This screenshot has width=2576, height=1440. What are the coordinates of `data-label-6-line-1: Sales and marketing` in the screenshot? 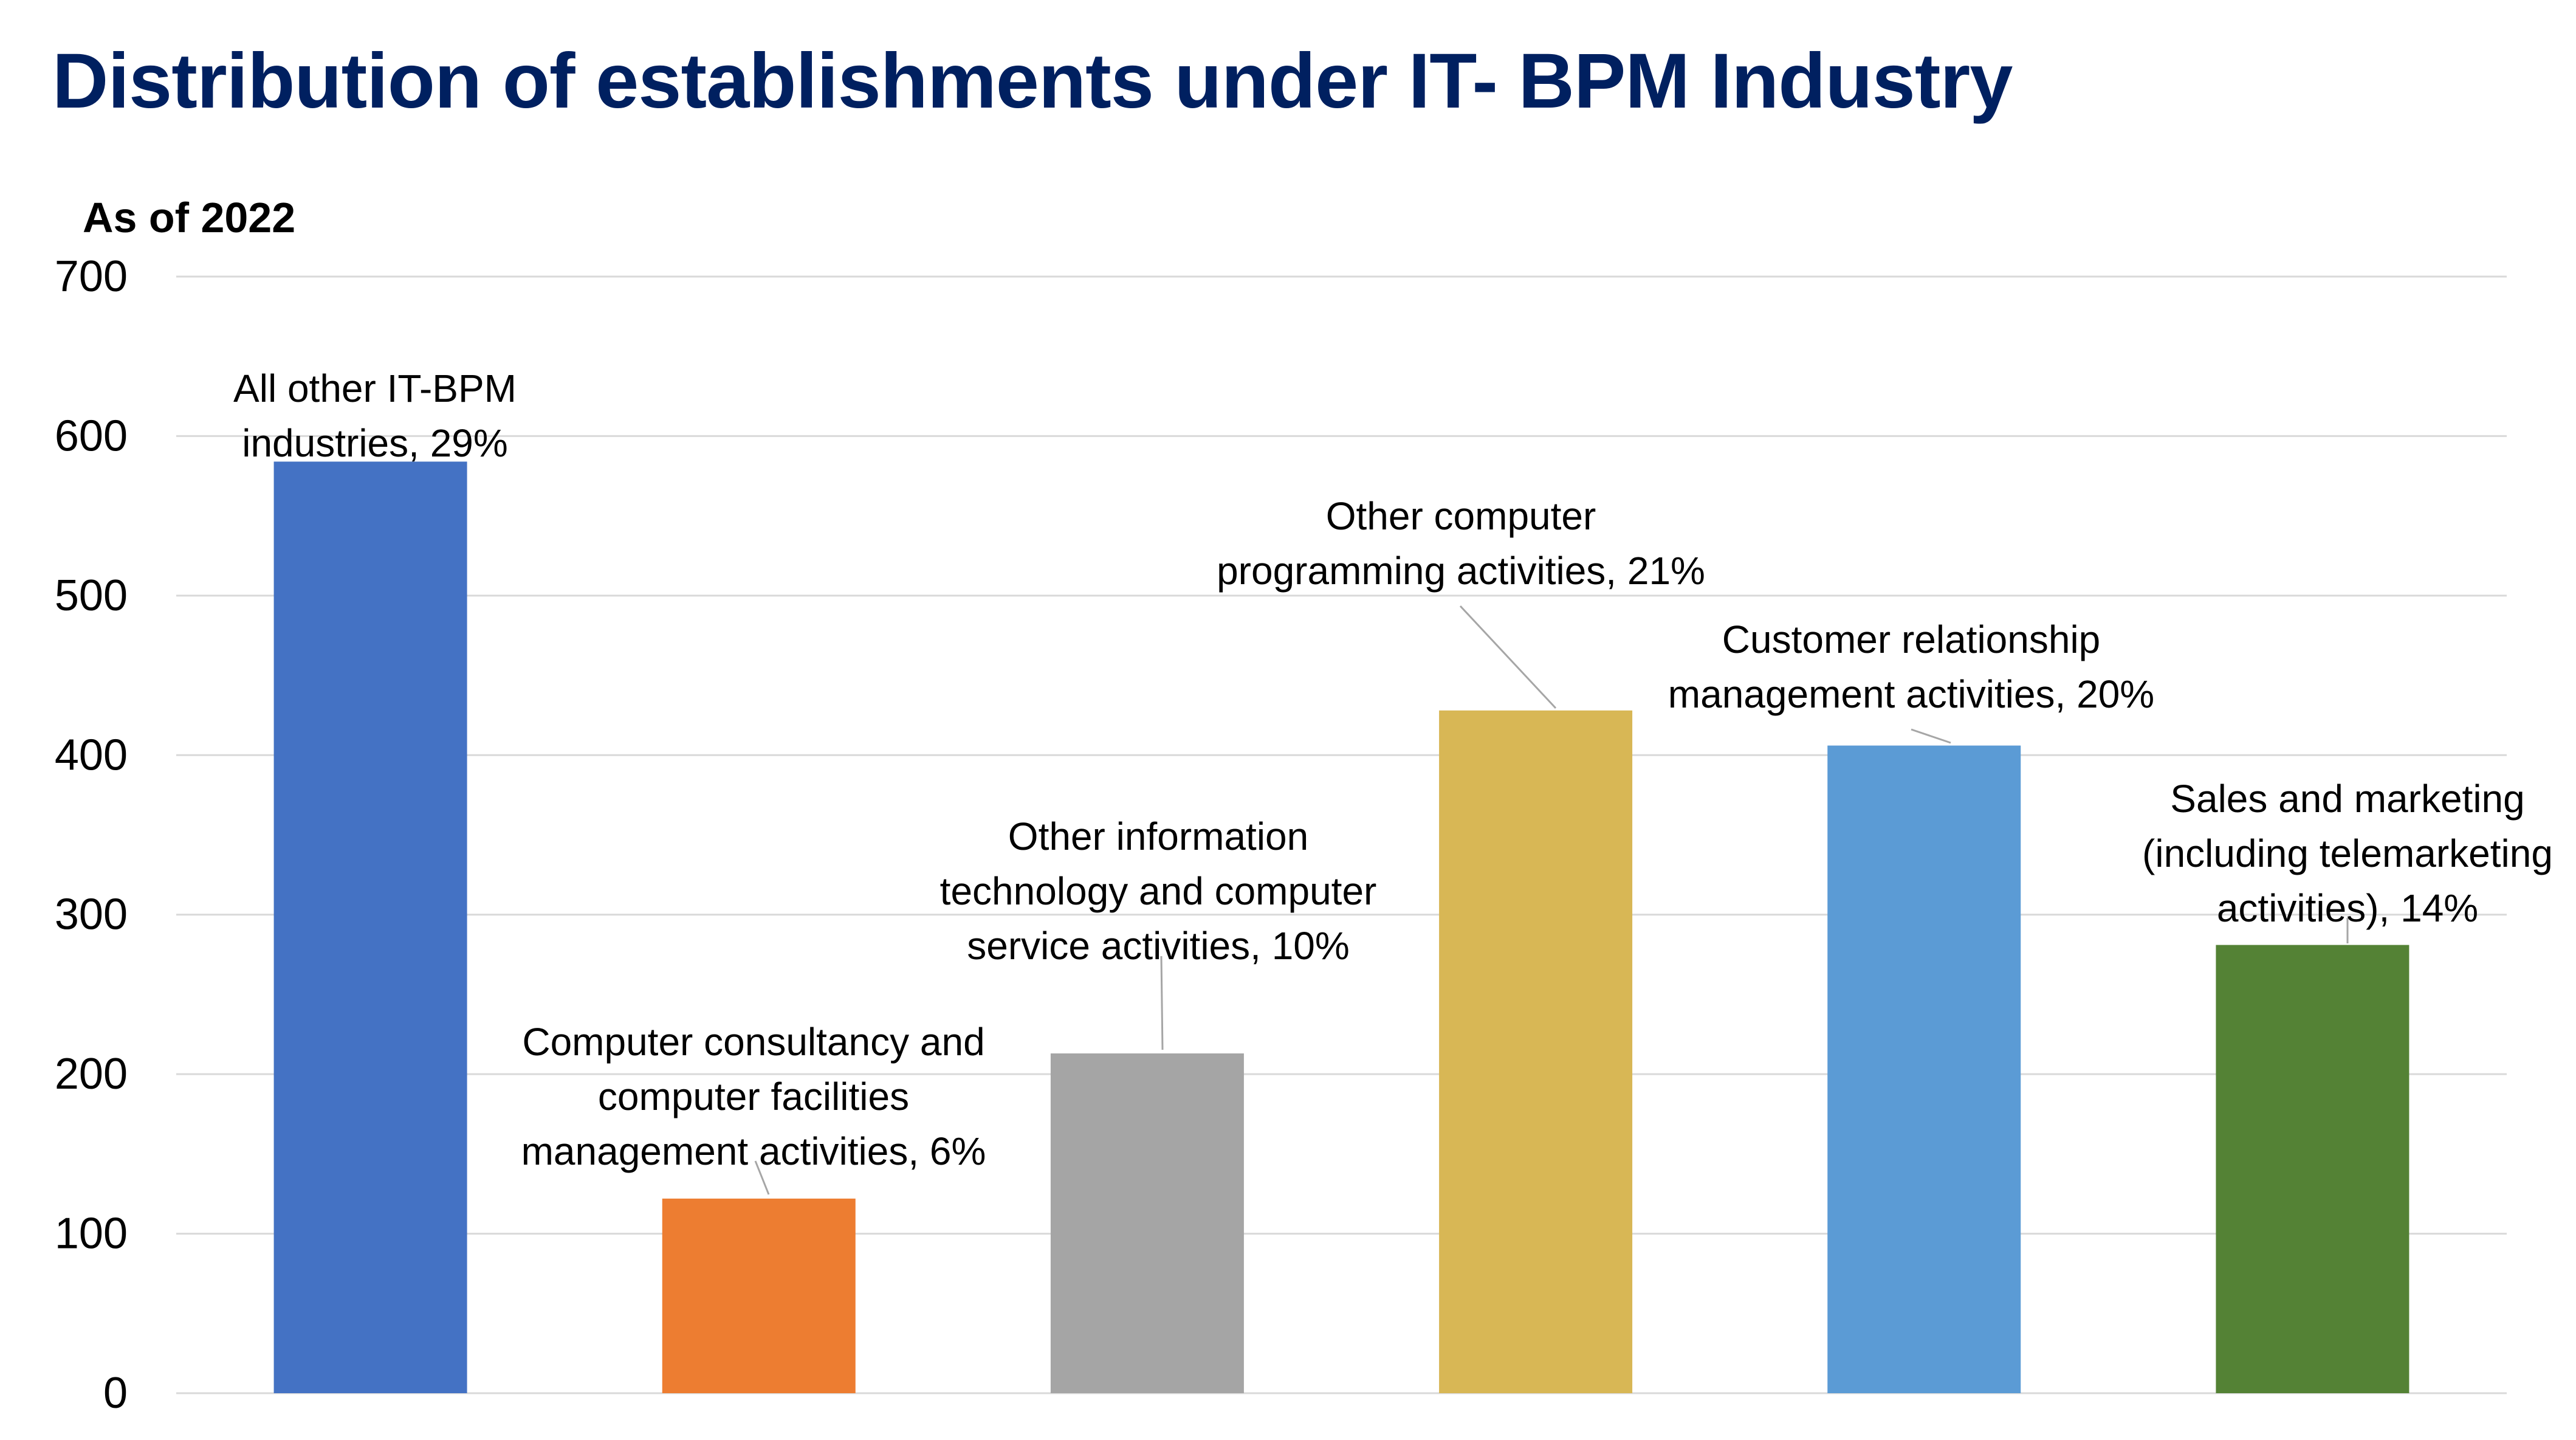 It's located at (2347, 799).